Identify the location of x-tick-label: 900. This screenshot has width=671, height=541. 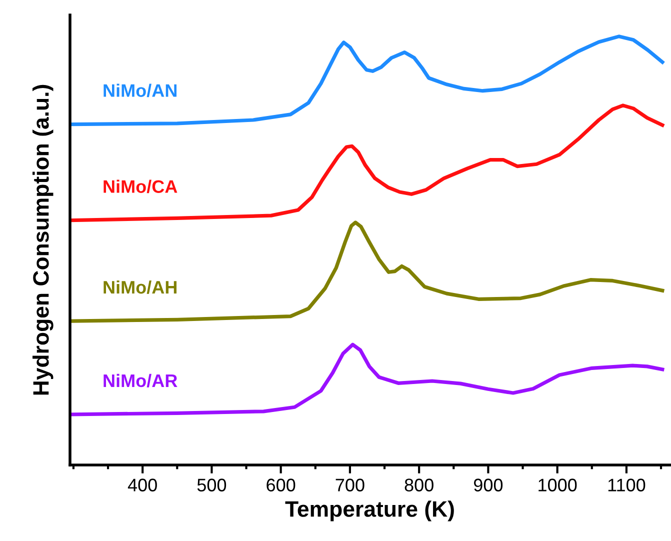
(488, 485).